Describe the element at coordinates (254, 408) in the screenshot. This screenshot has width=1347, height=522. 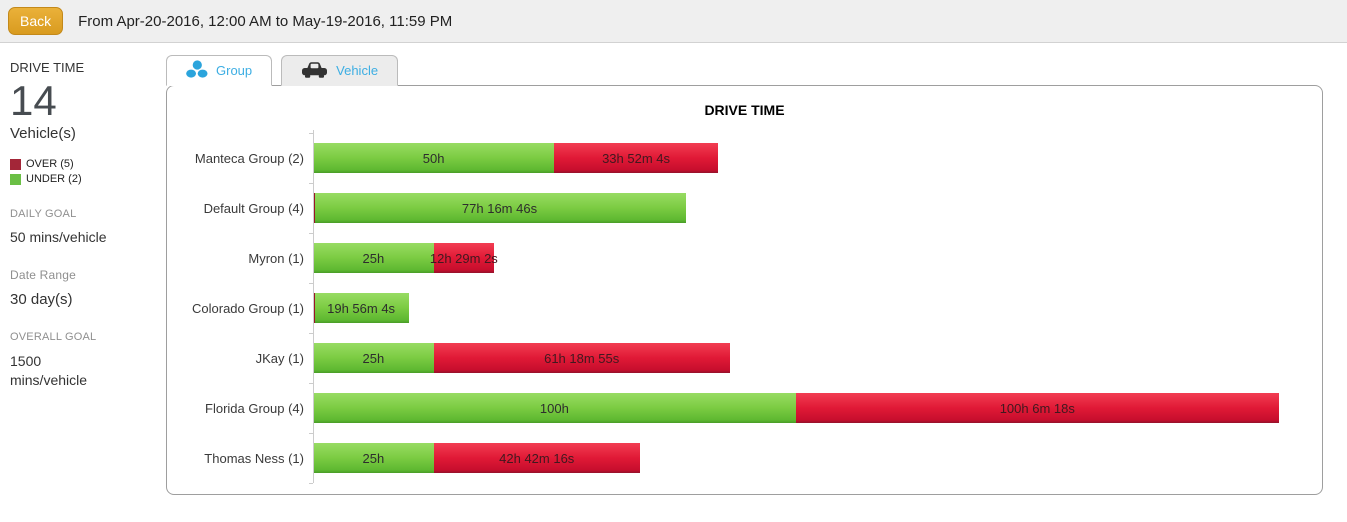
I see `category-label: Florida Group (4)` at that location.